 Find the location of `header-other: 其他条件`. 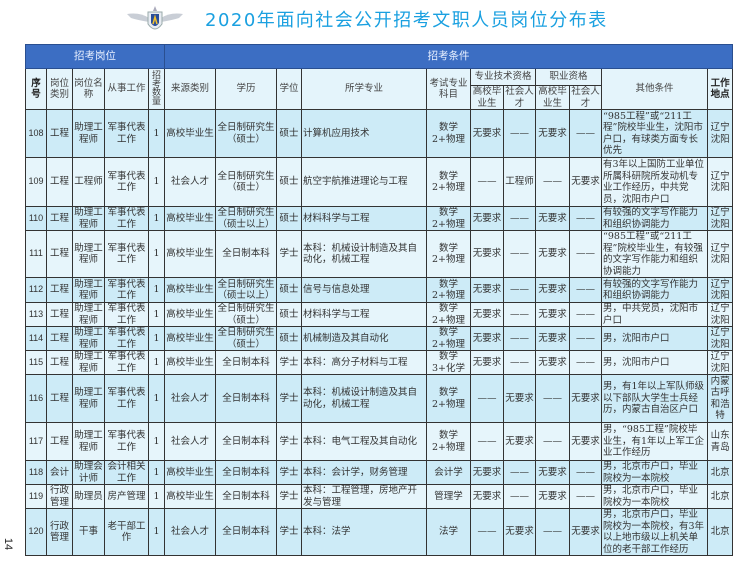

header-other: 其他条件 is located at coordinates (654, 89).